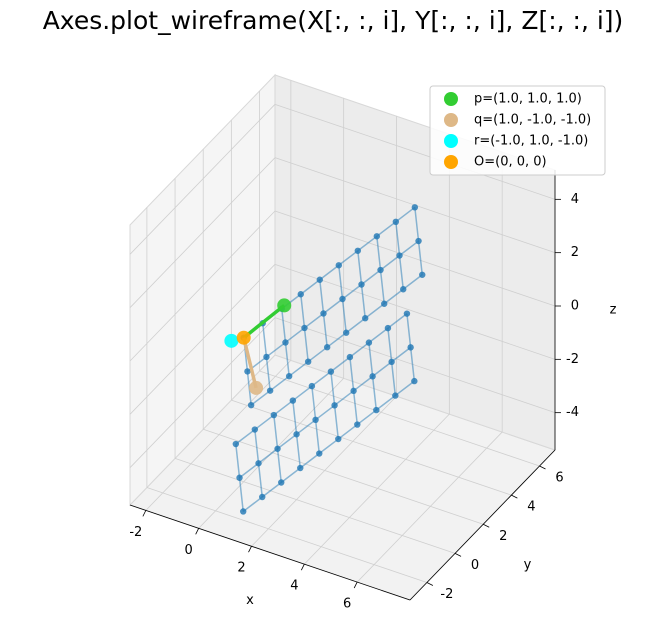  I want to click on vector, so click(264, 322).